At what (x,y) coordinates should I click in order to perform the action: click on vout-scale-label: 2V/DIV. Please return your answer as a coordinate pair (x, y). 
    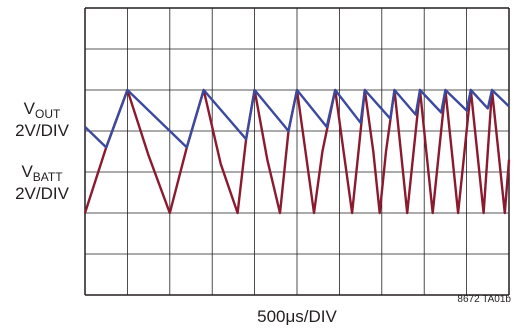
    Looking at the image, I should click on (42, 130).